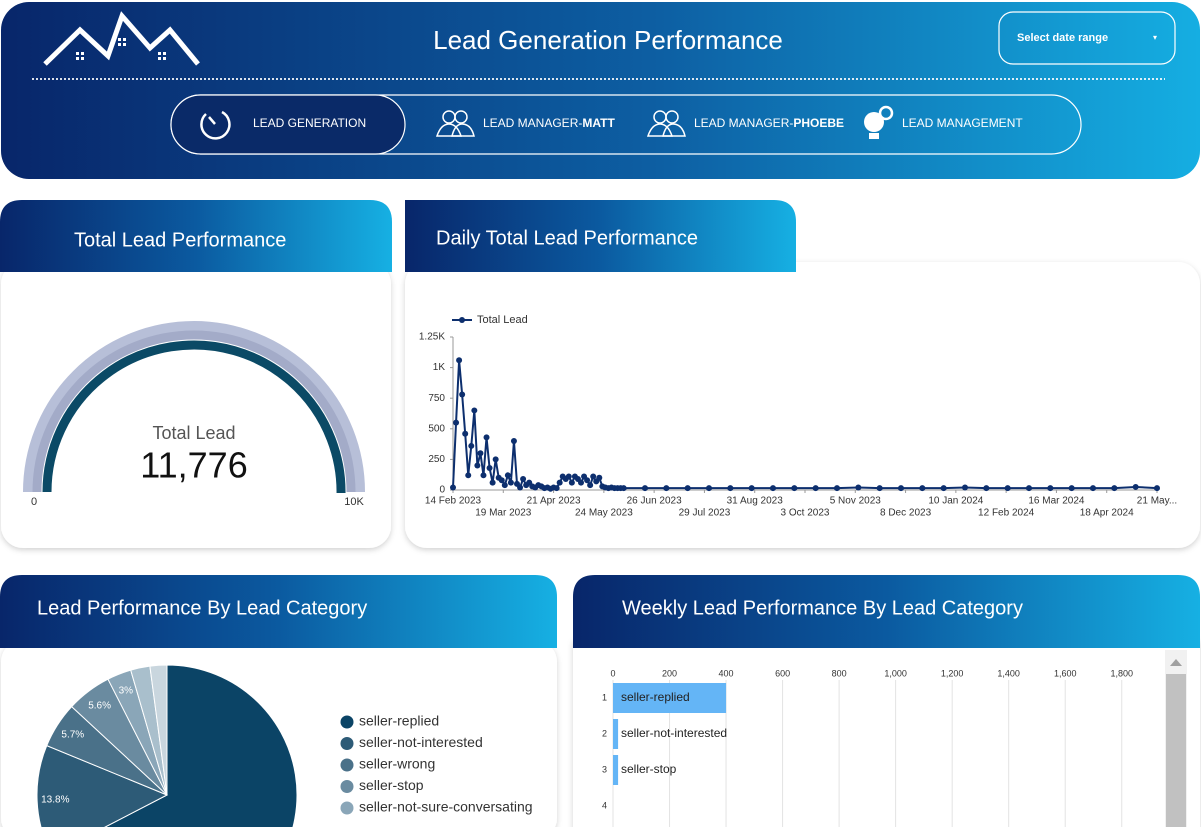 The height and width of the screenshot is (827, 1201). What do you see at coordinates (1176, 750) in the screenshot?
I see `scrollbar-thumb` at bounding box center [1176, 750].